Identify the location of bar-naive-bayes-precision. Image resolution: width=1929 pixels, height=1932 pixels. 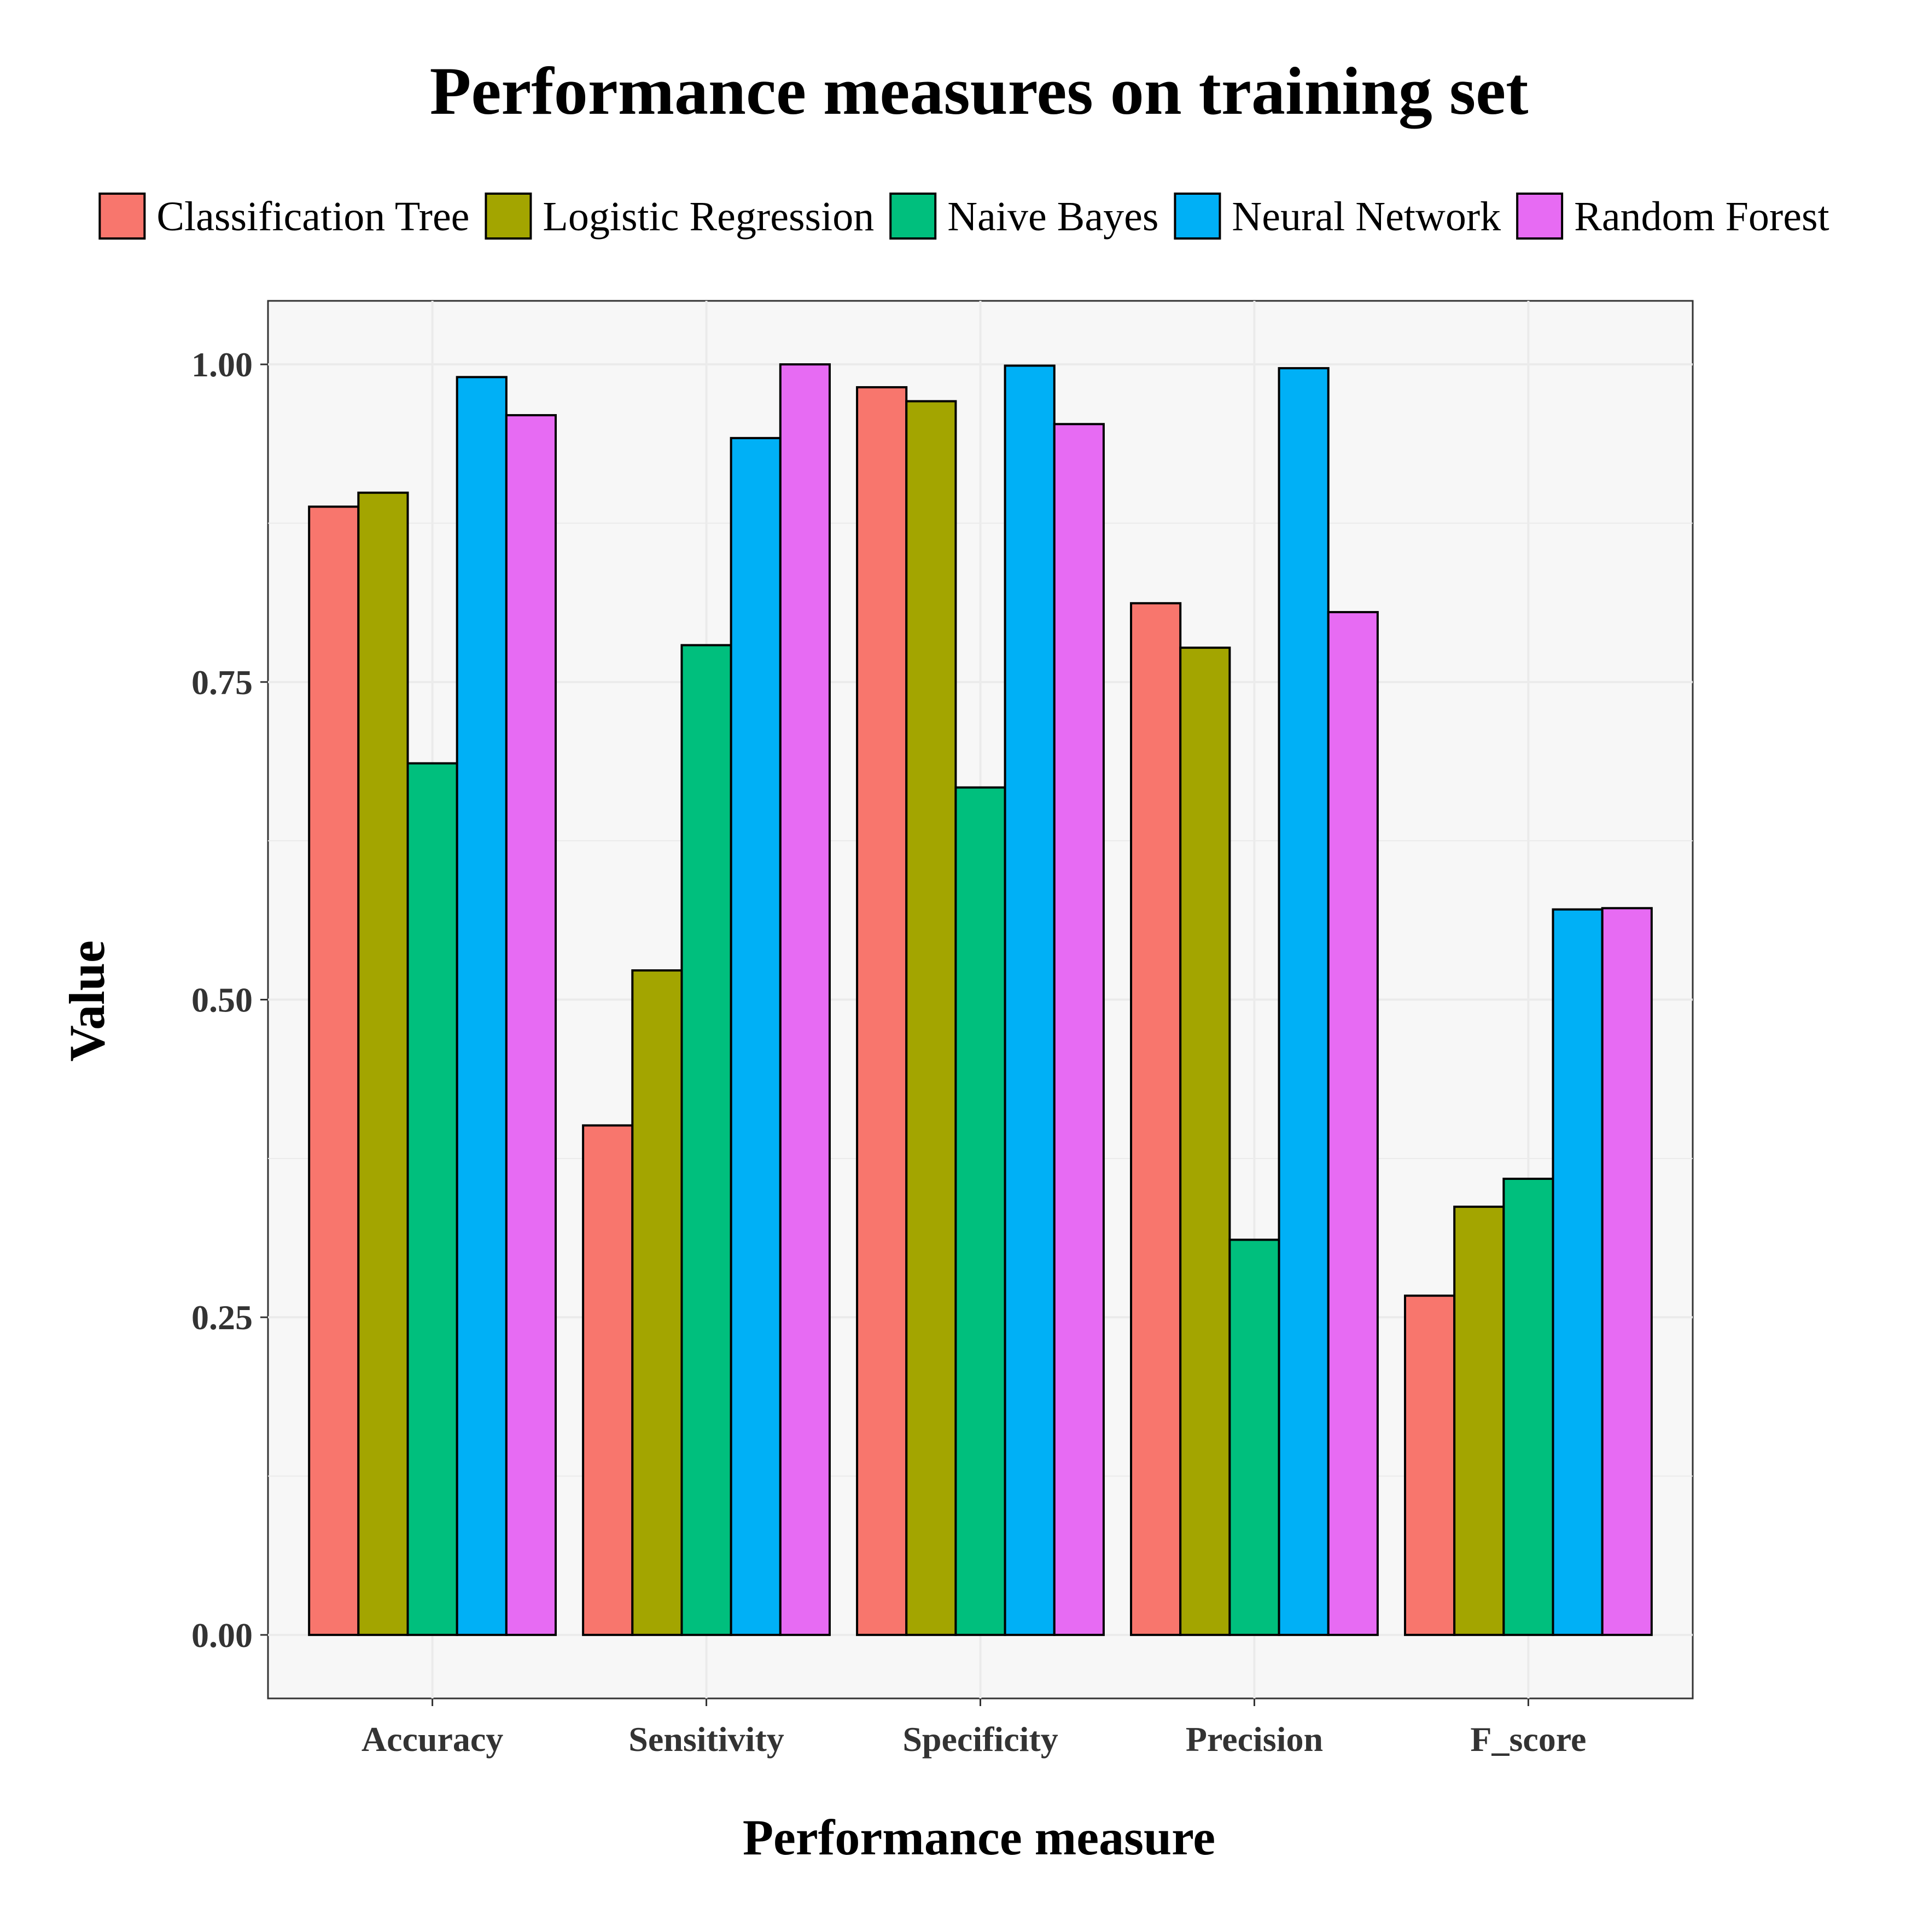
(1254, 1437).